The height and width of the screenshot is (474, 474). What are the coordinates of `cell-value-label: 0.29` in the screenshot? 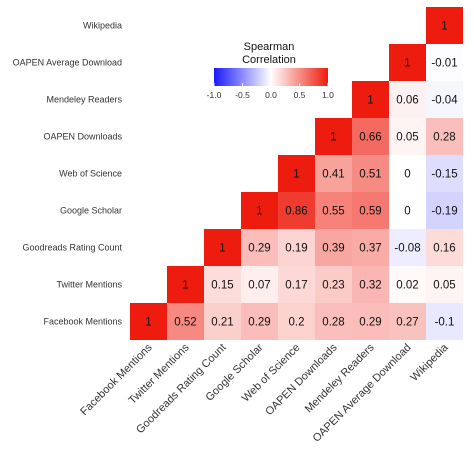 It's located at (370, 323).